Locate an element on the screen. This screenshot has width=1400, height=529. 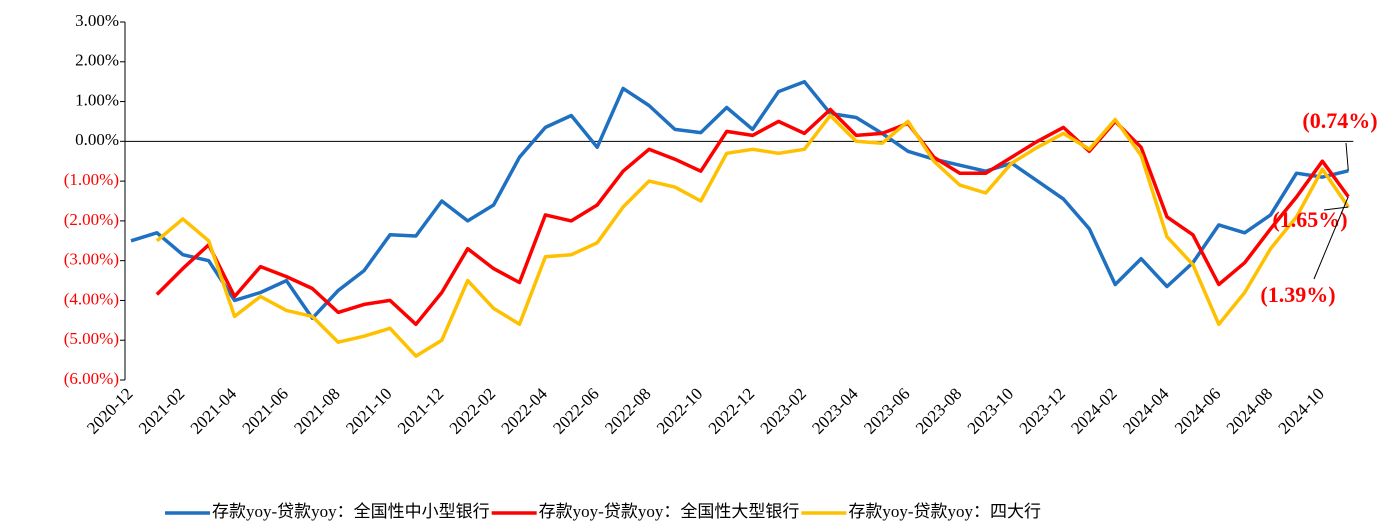
x-tick-label: 2023-04 is located at coordinates (835, 411).